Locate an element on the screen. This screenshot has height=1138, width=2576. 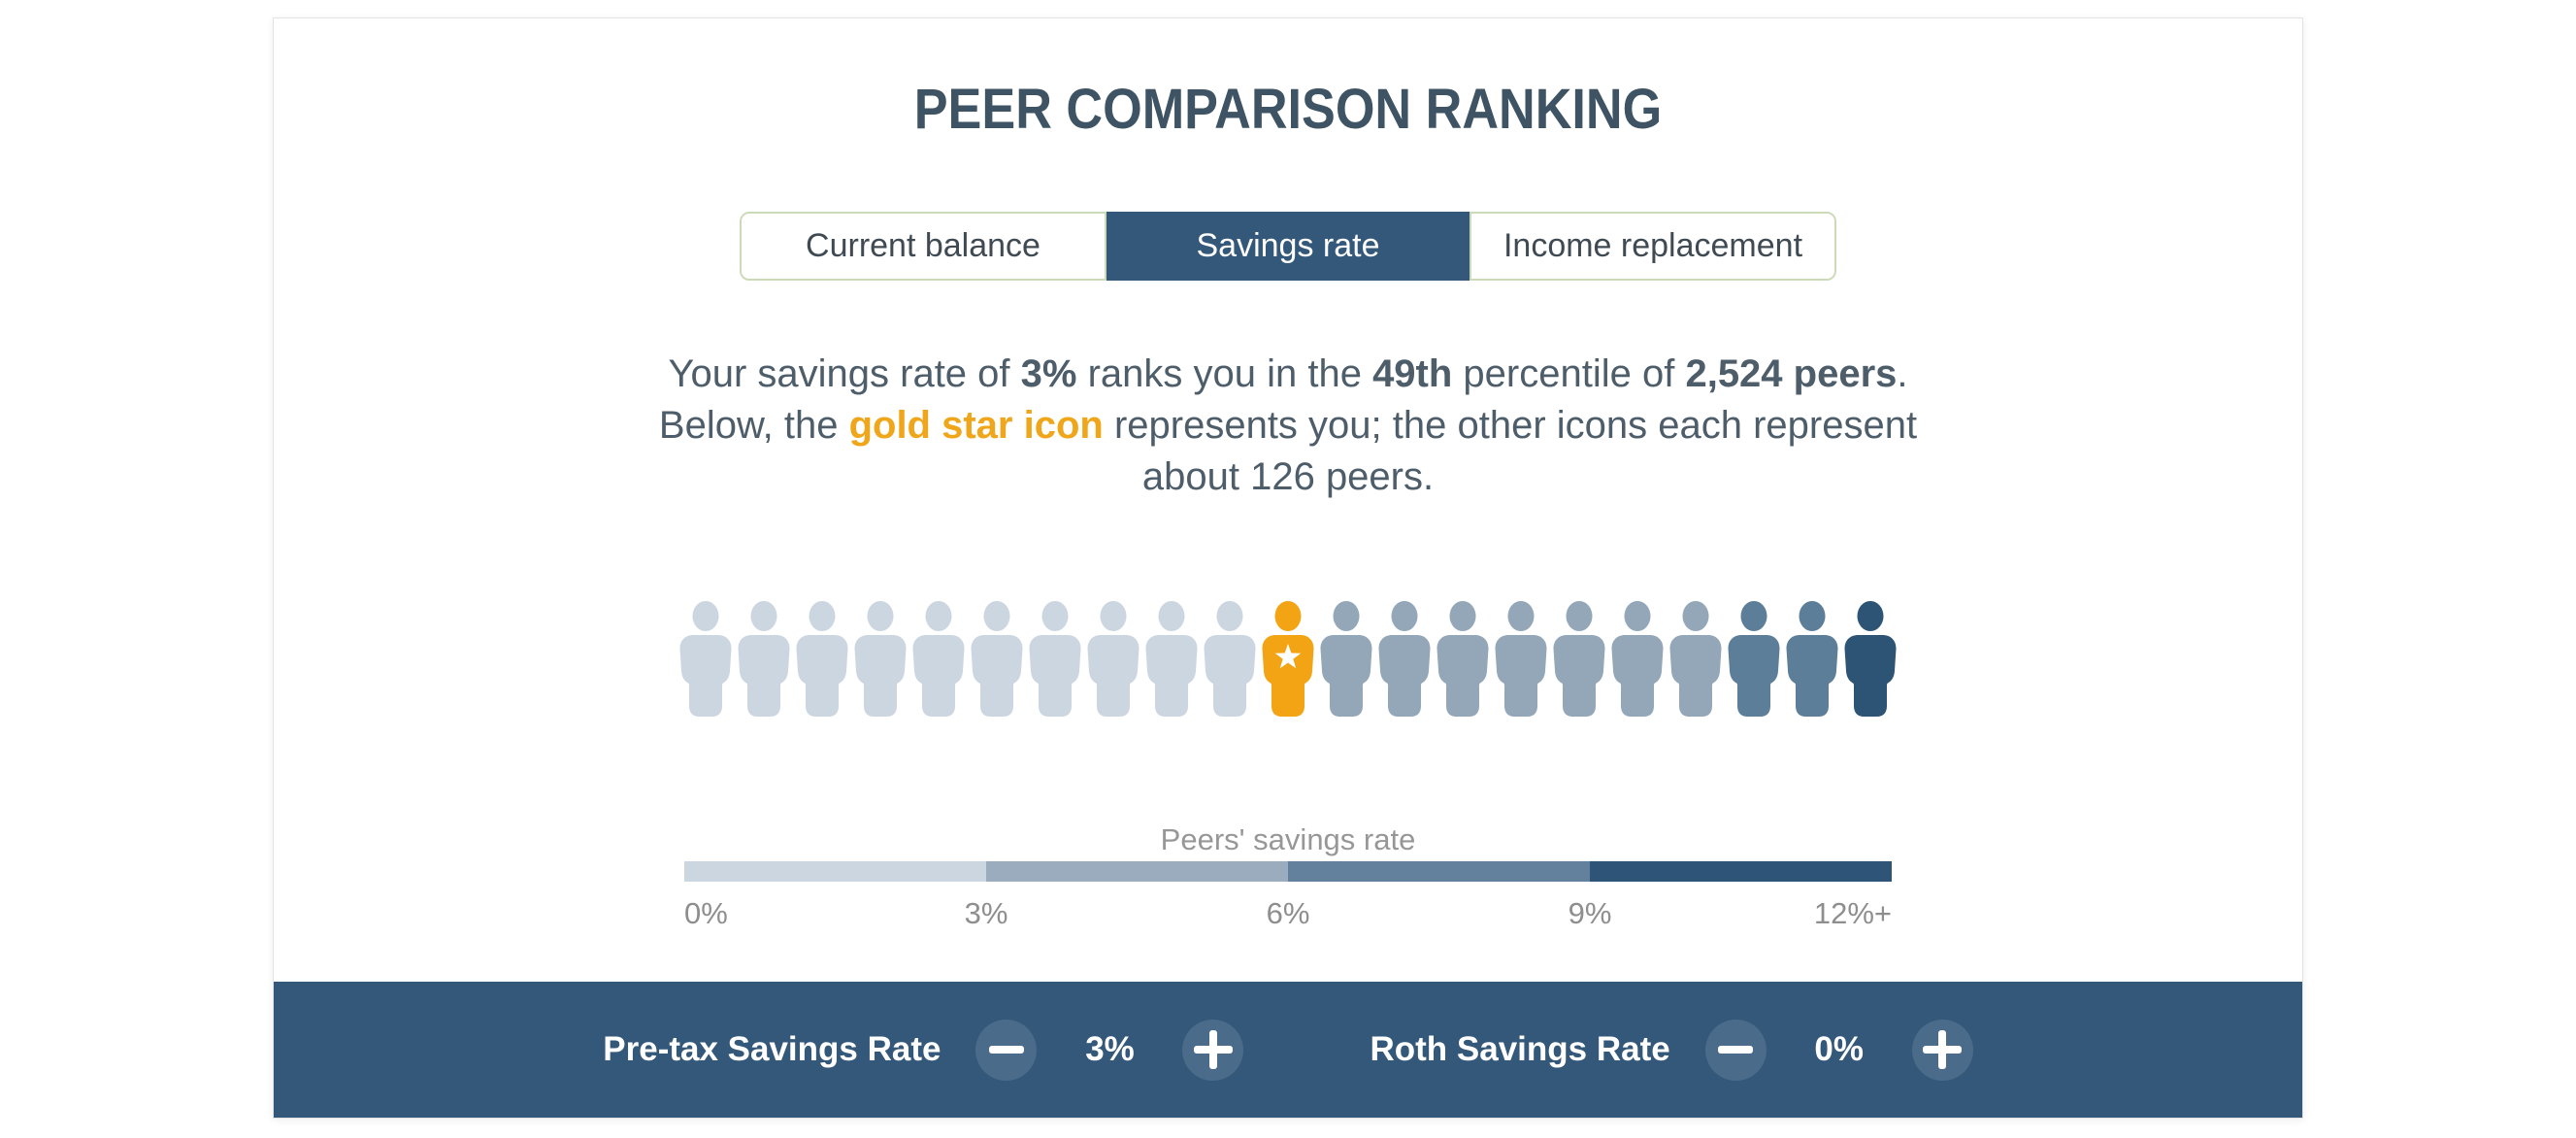
description-segment: 2,524 peers is located at coordinates (1791, 373).